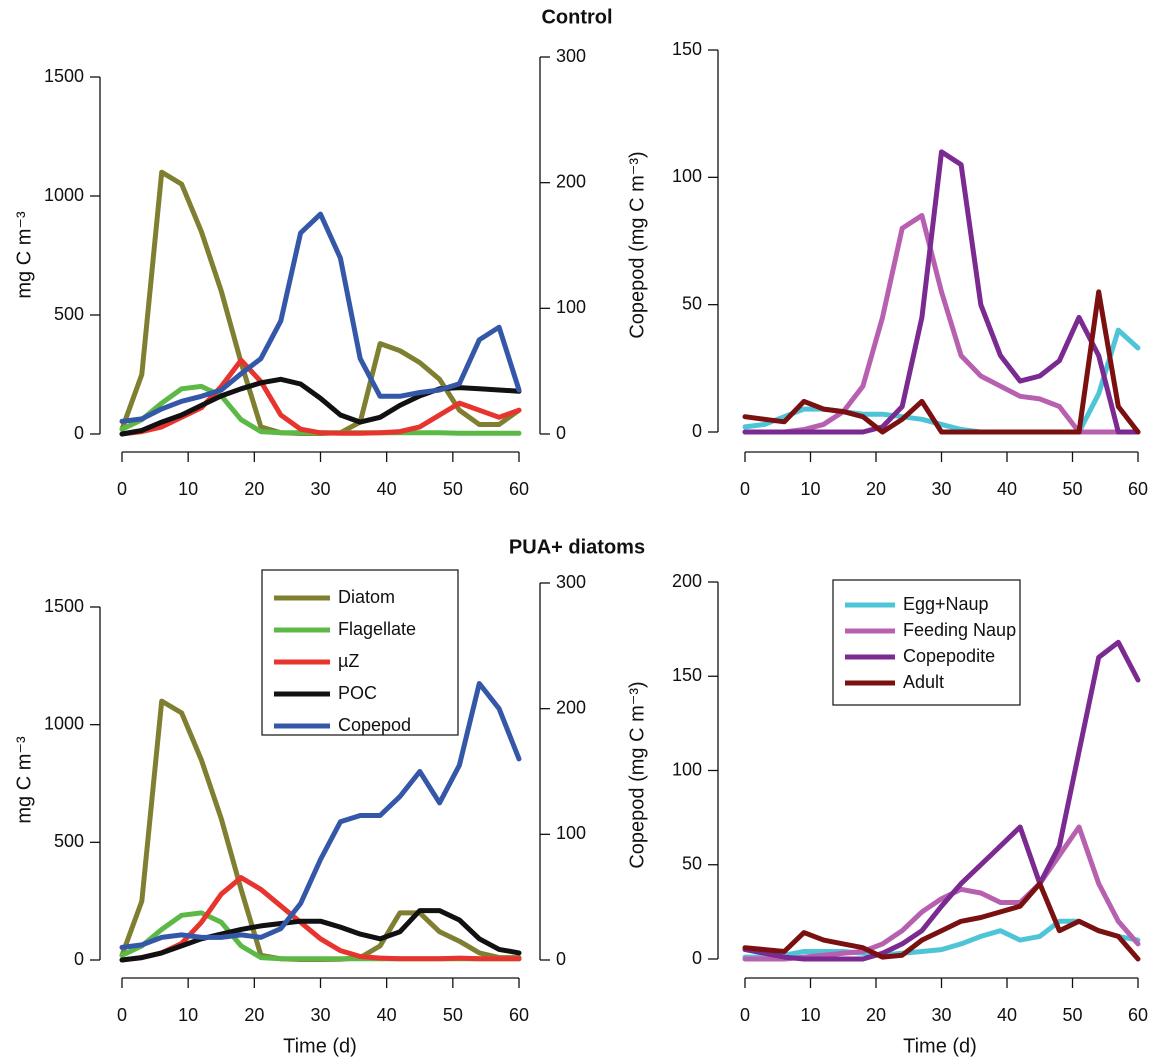 The width and height of the screenshot is (1158, 1064). What do you see at coordinates (577, 547) in the screenshot?
I see `panel-title: PUA+ diatoms` at bounding box center [577, 547].